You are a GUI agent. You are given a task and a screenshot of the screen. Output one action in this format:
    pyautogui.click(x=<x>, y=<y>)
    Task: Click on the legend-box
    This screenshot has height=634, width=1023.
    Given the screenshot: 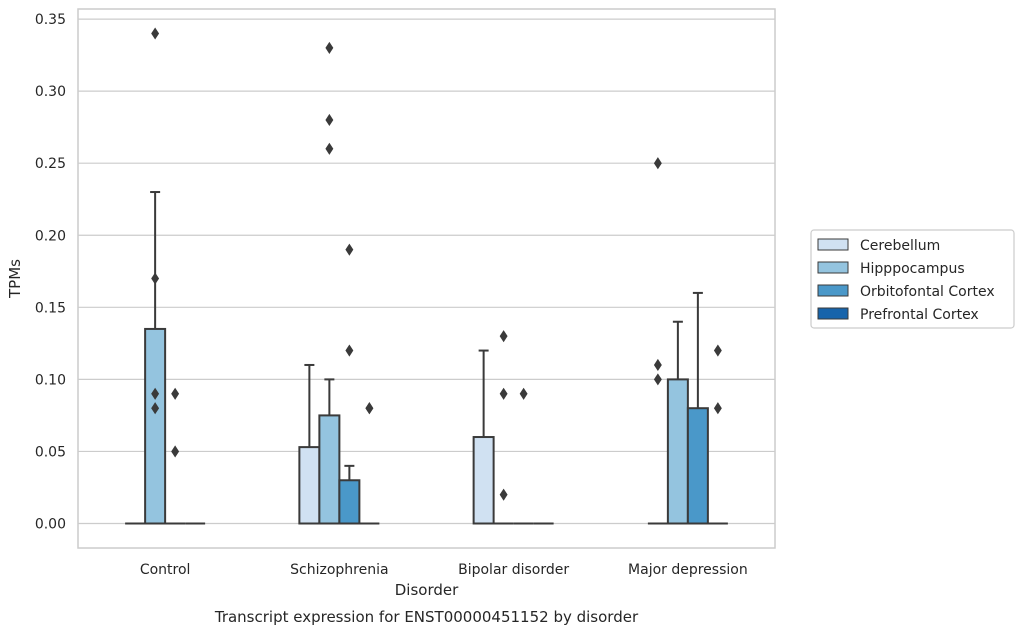 What is the action you would take?
    pyautogui.click(x=912, y=279)
    